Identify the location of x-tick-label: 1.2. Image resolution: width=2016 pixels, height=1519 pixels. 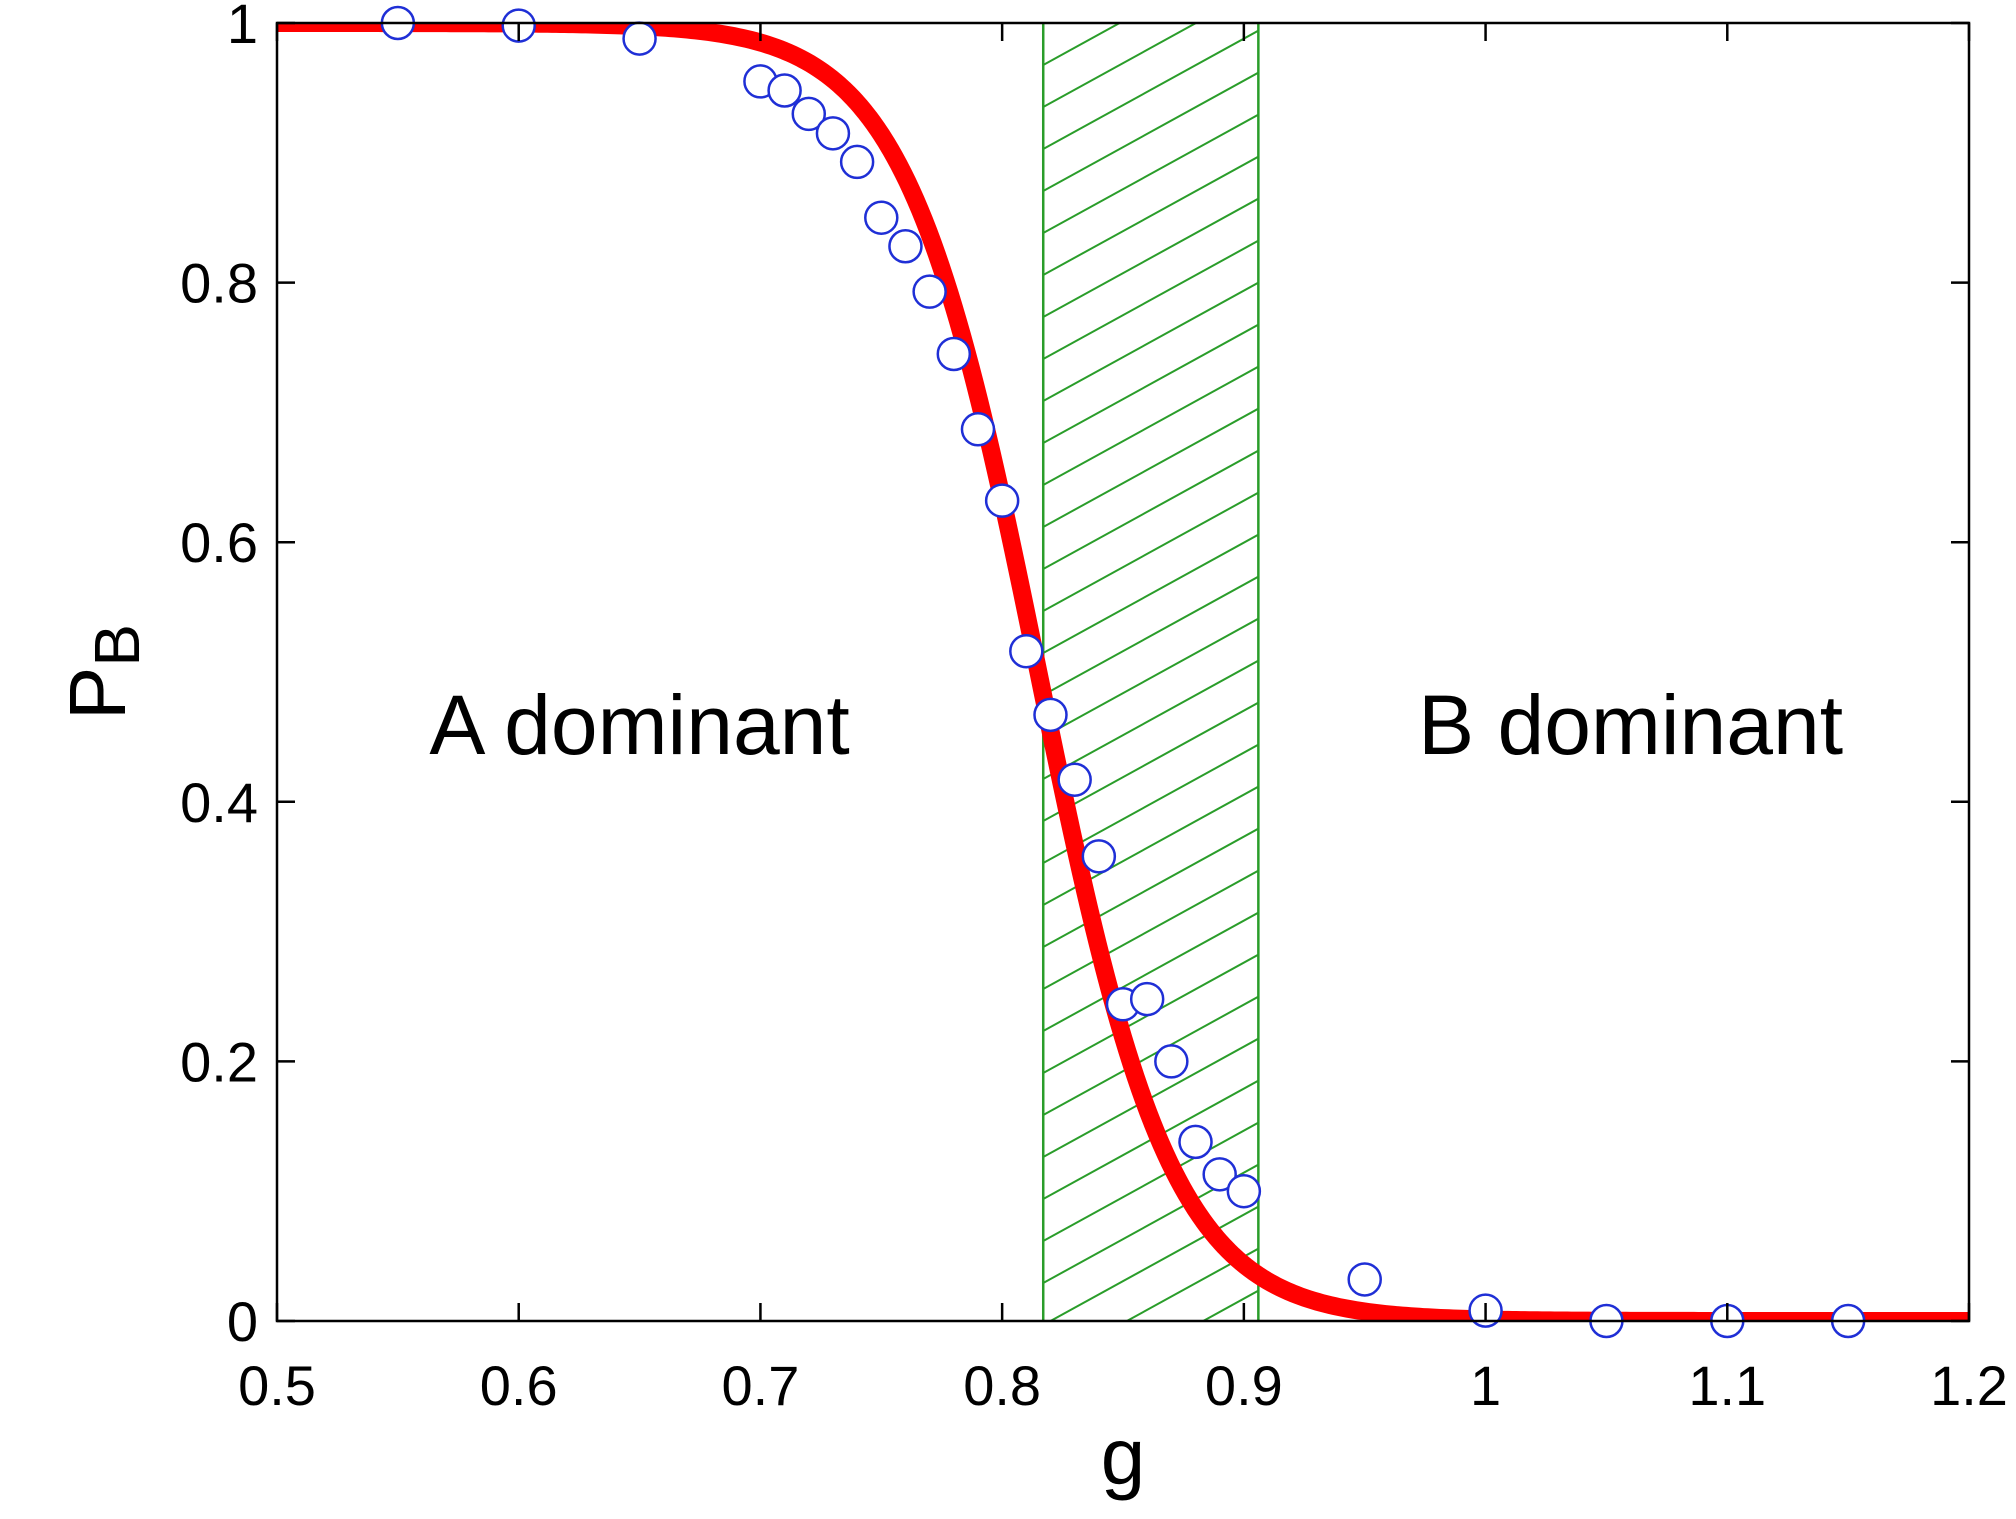
(1969, 1385).